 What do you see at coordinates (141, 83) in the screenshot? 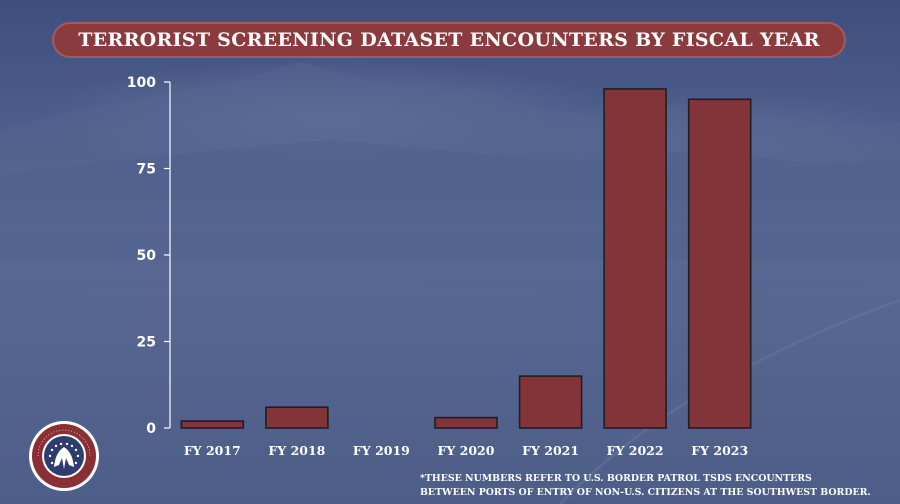
I see `y-tick-label: 100` at bounding box center [141, 83].